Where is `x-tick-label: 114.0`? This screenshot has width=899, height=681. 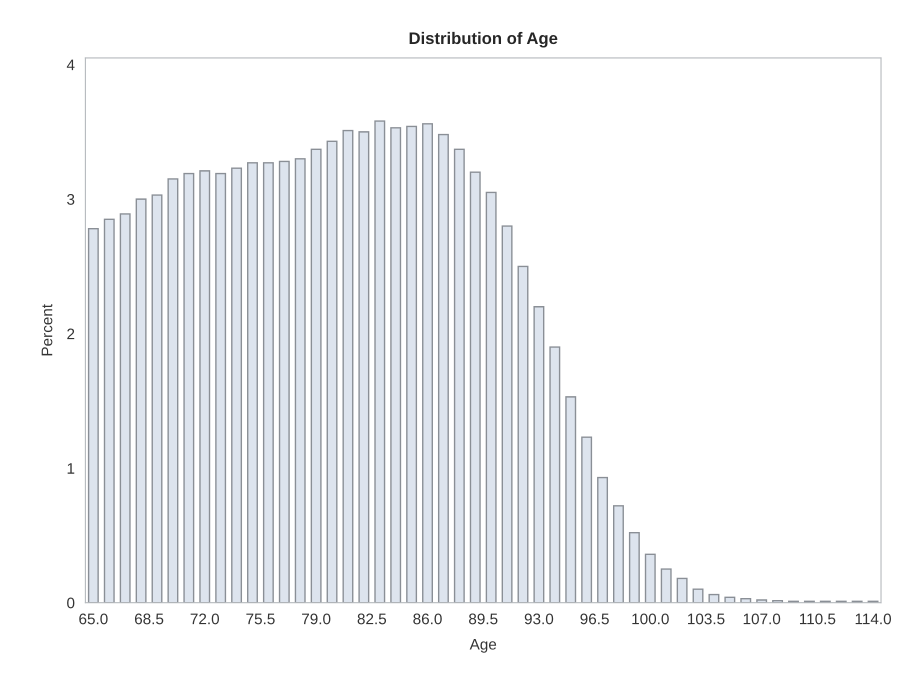 x-tick-label: 114.0 is located at coordinates (874, 619).